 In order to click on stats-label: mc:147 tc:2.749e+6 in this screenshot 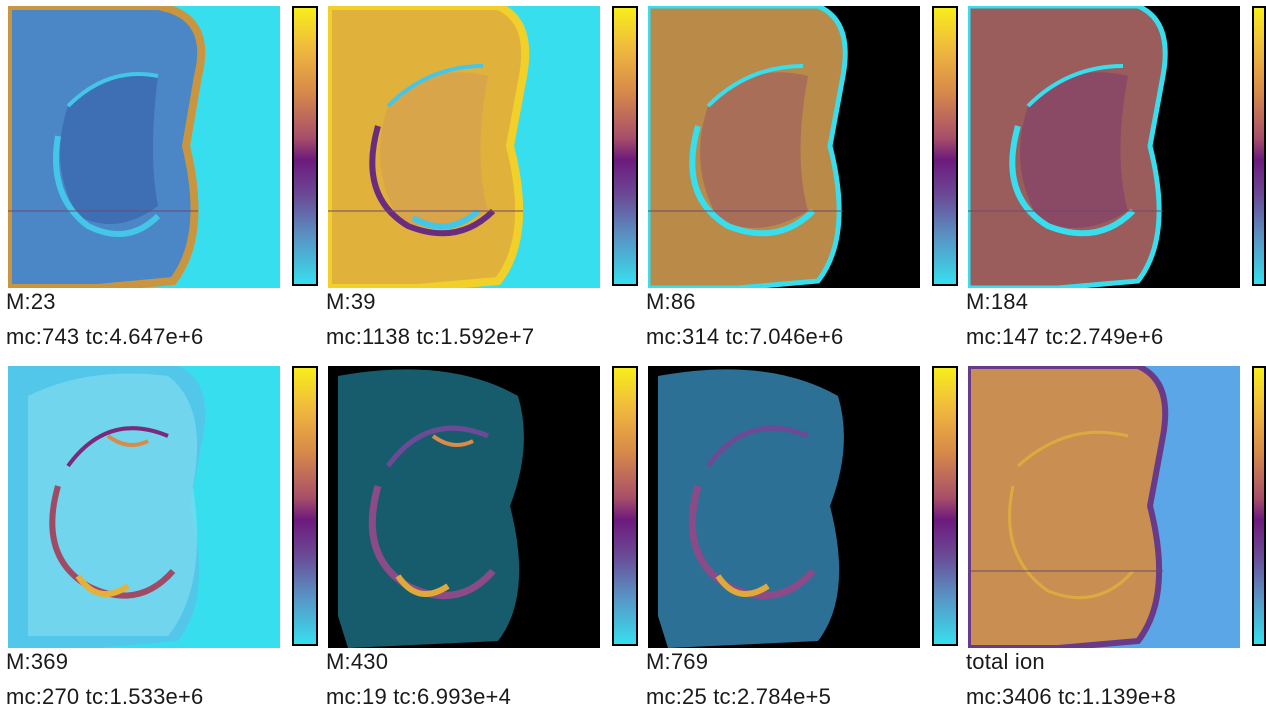, I will do `click(1065, 336)`.